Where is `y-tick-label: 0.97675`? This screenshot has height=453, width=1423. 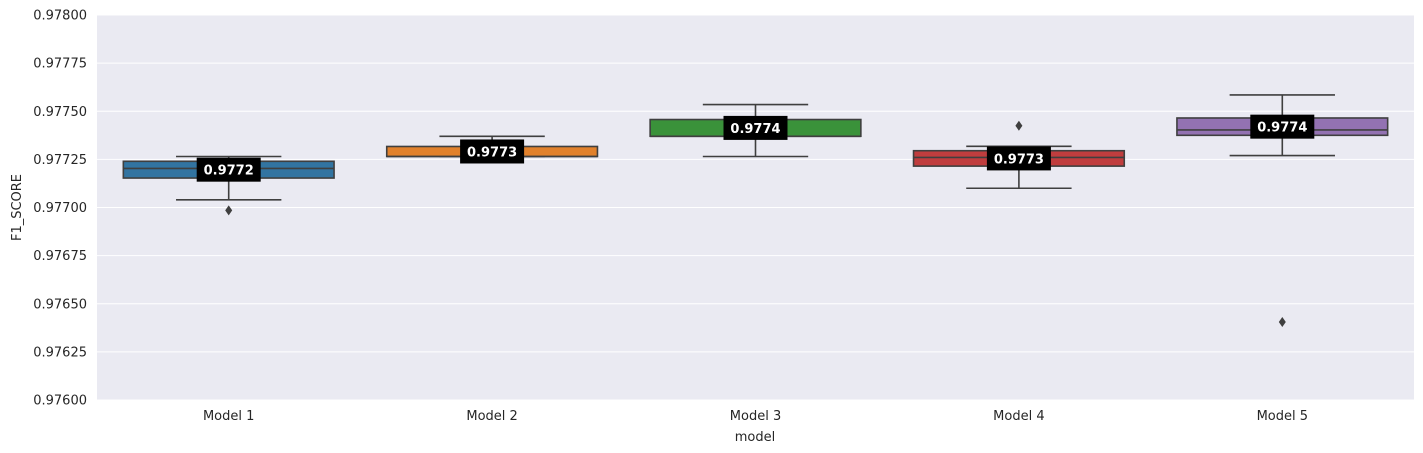
y-tick-label: 0.97675 is located at coordinates (60, 256).